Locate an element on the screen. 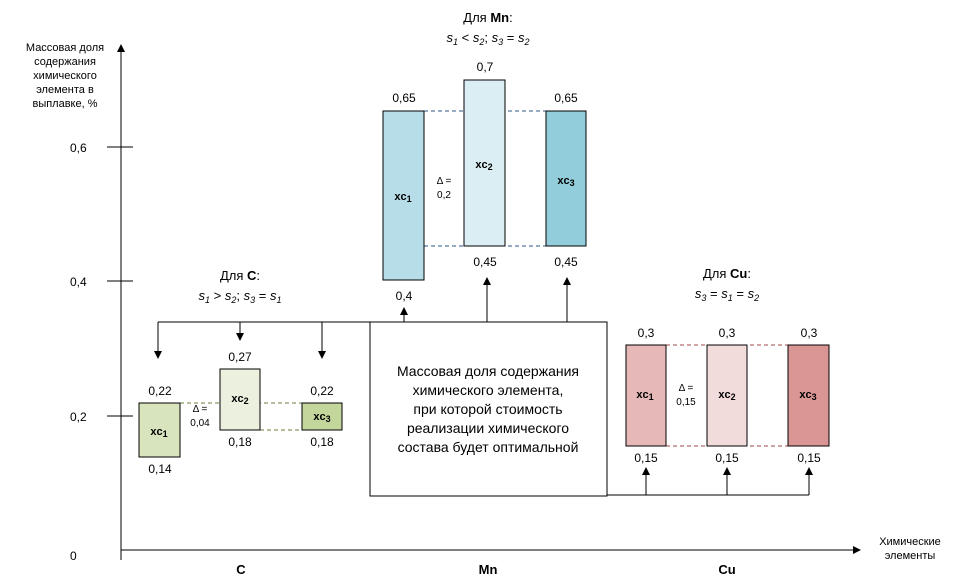 This screenshot has width=954, height=577. cu-bar-1-top: 0,3 is located at coordinates (646, 333).